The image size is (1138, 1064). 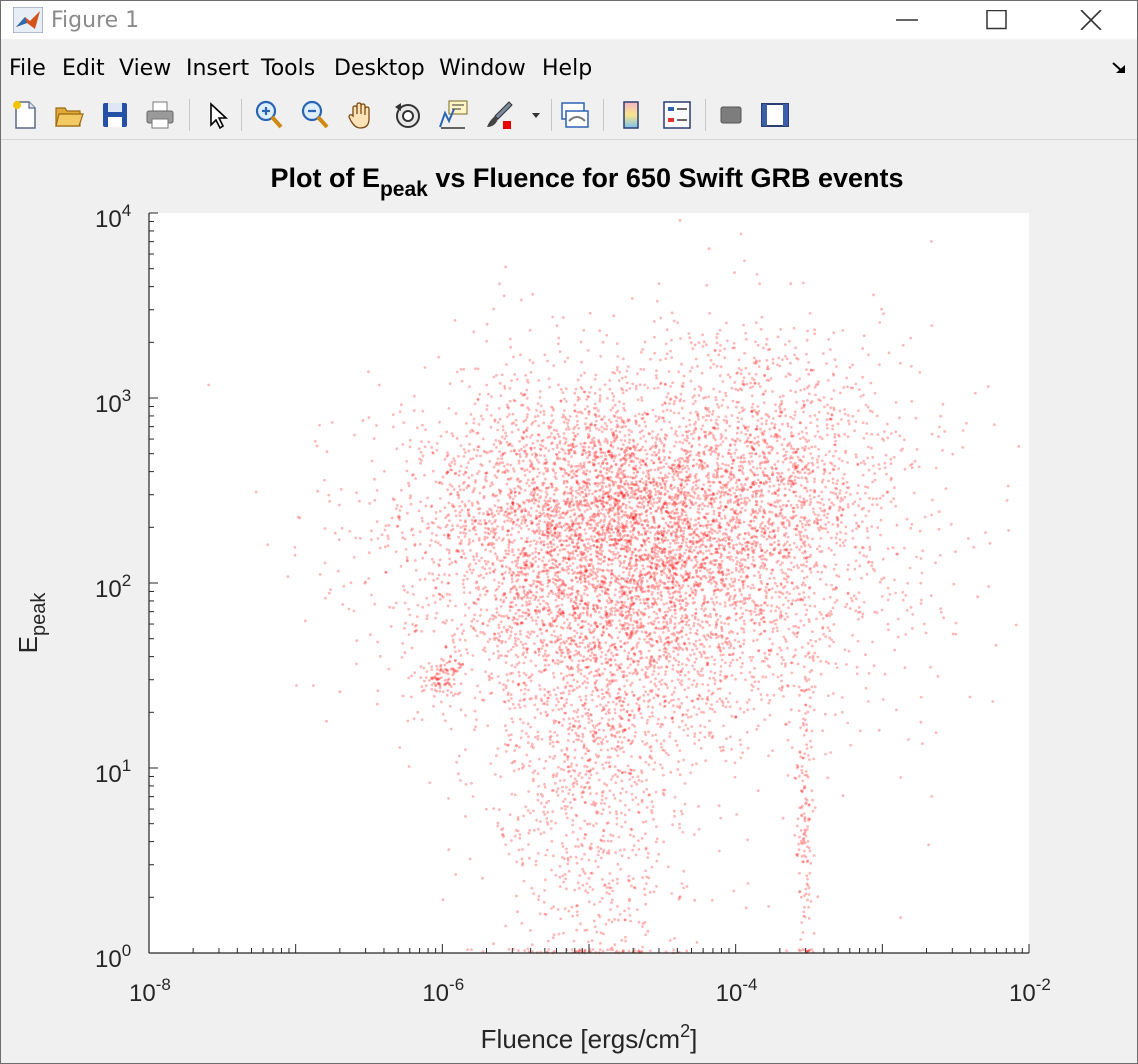 What do you see at coordinates (677, 115) in the screenshot?
I see `legend-button` at bounding box center [677, 115].